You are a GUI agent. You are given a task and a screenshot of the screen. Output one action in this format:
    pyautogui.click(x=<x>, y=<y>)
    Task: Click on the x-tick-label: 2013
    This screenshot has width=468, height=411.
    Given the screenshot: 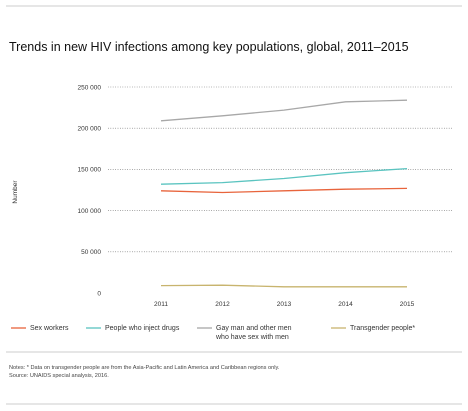 What is the action you would take?
    pyautogui.click(x=284, y=304)
    